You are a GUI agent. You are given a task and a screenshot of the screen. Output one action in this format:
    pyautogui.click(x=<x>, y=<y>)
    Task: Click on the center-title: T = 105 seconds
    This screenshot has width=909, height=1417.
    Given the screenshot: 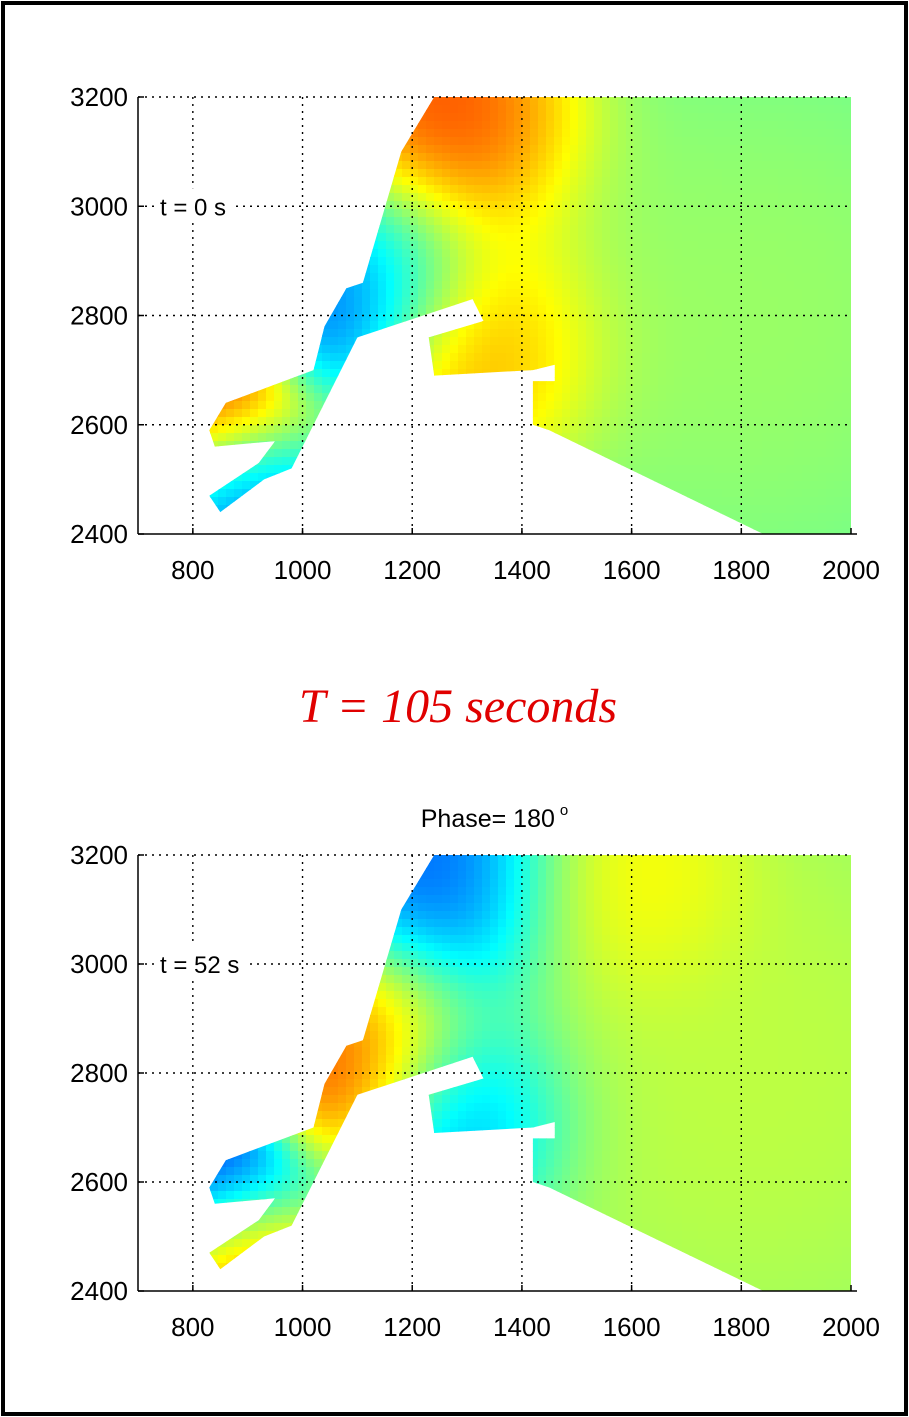 What is the action you would take?
    pyautogui.click(x=458, y=706)
    